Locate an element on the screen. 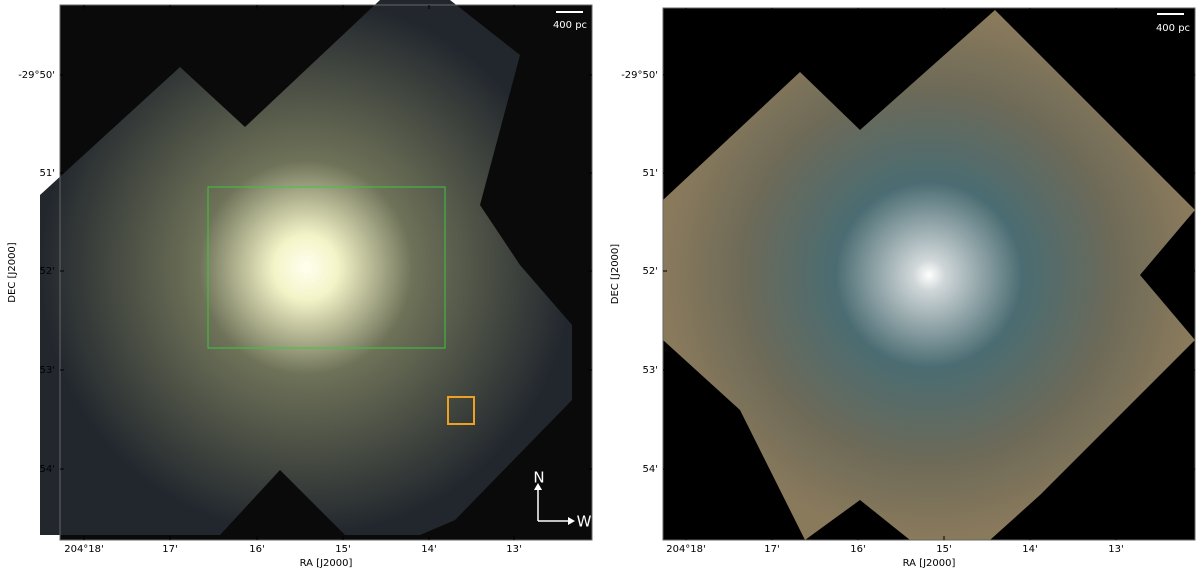 This screenshot has height=577, width=1200. compass-north: N is located at coordinates (538, 478).